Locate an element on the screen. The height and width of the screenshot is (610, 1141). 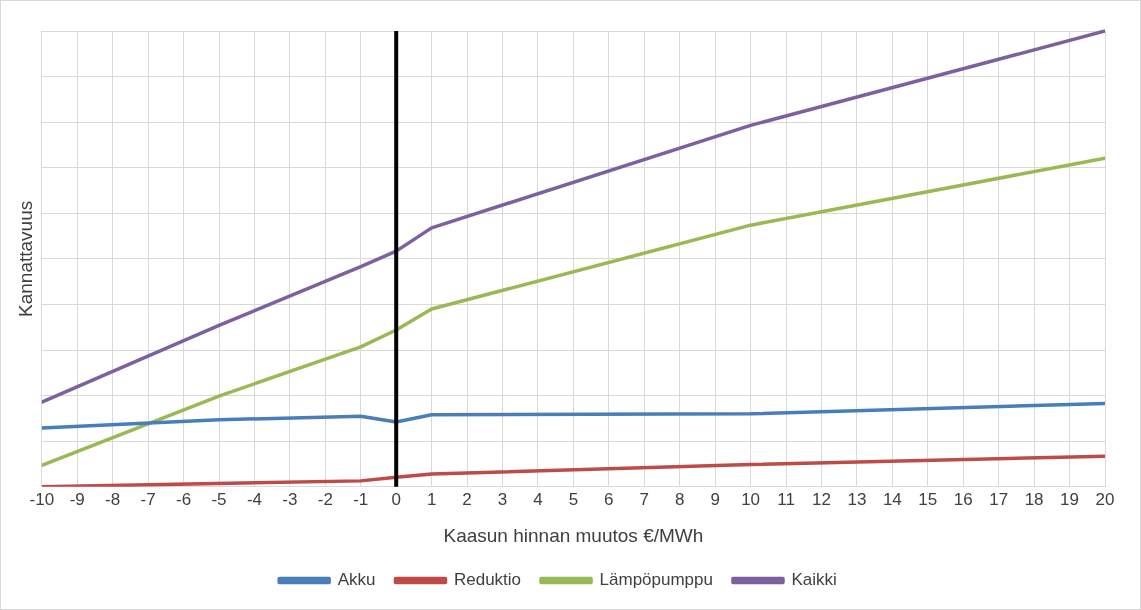
x-tick-label: -6 is located at coordinates (184, 499).